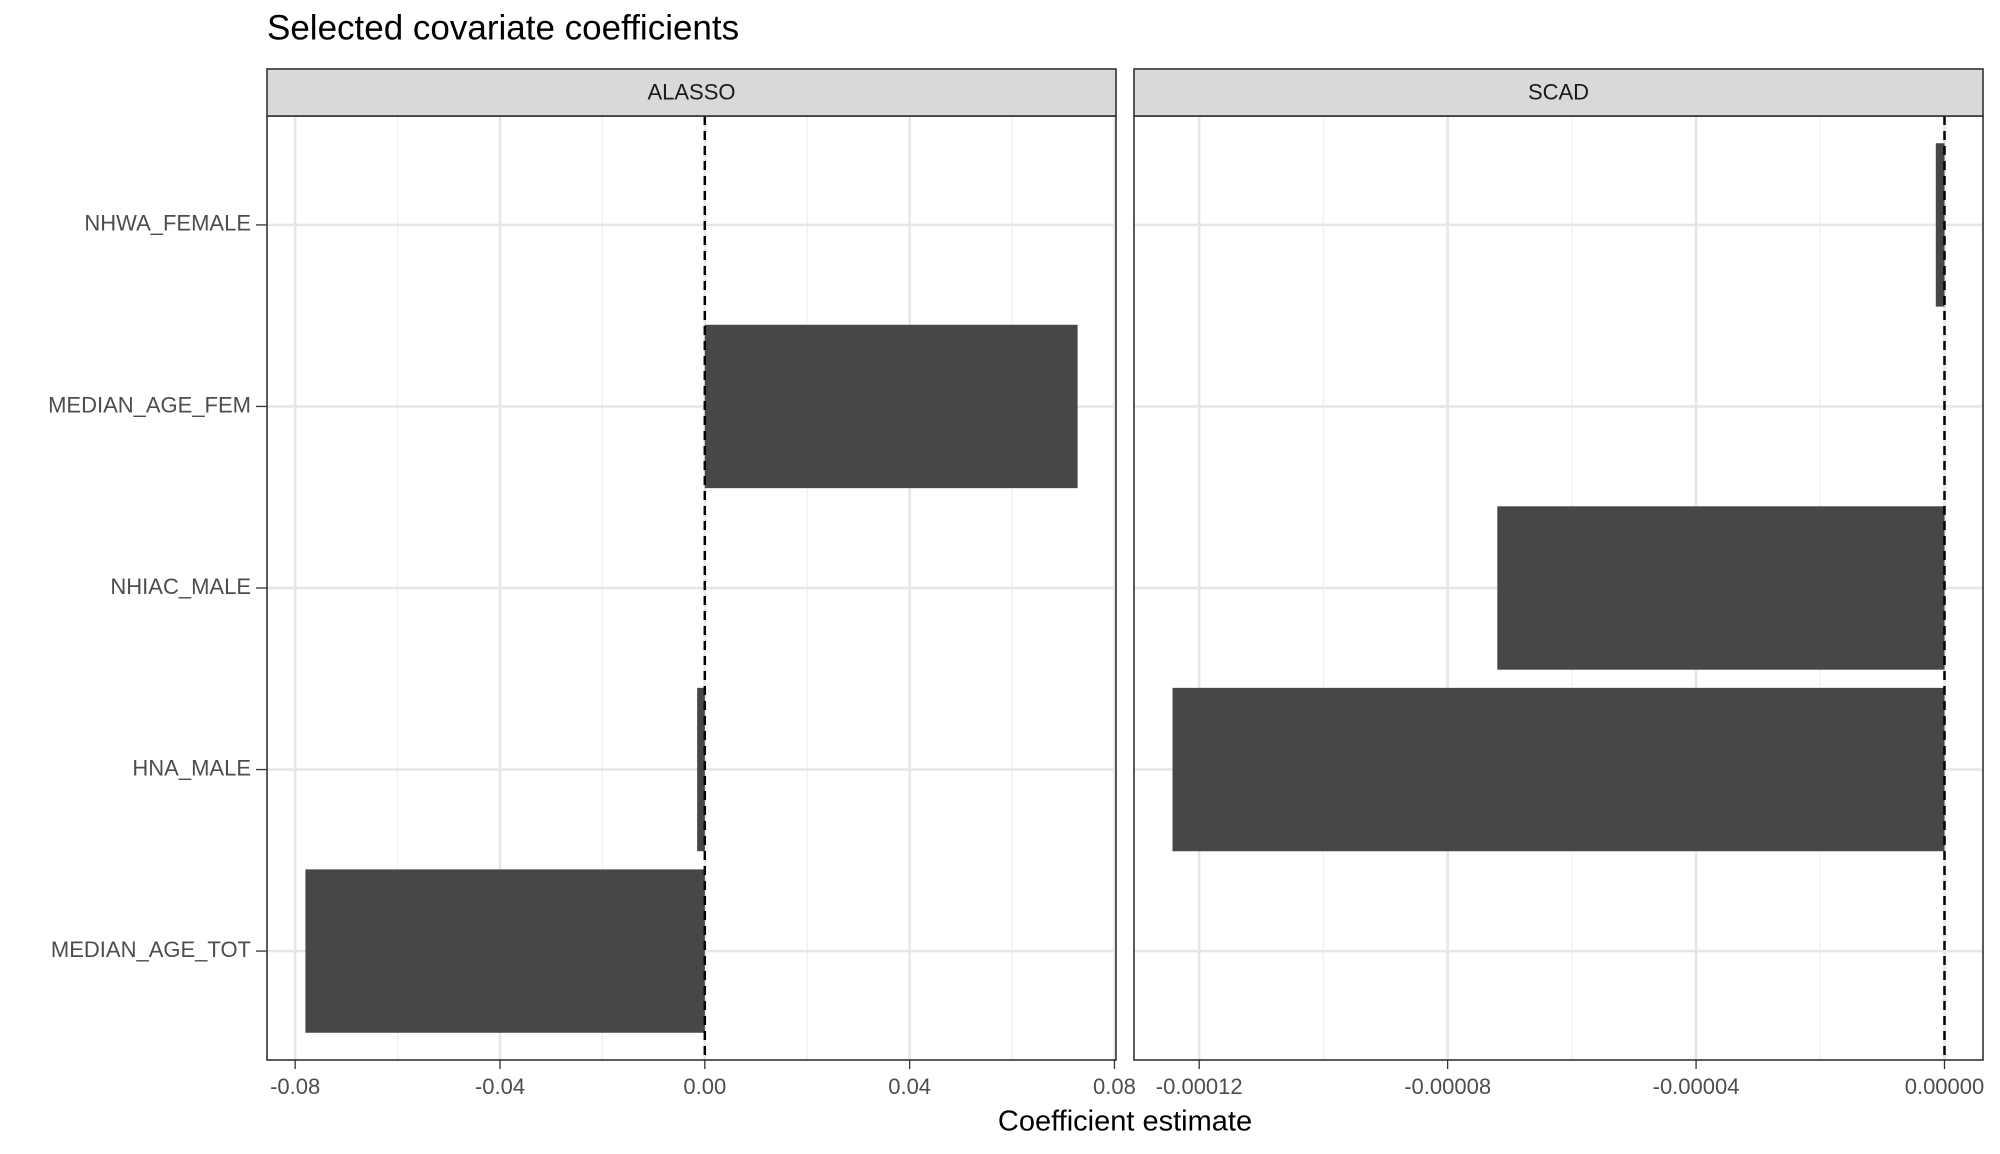  I want to click on x-axis-label: Coefficient estimate, so click(1125, 1122).